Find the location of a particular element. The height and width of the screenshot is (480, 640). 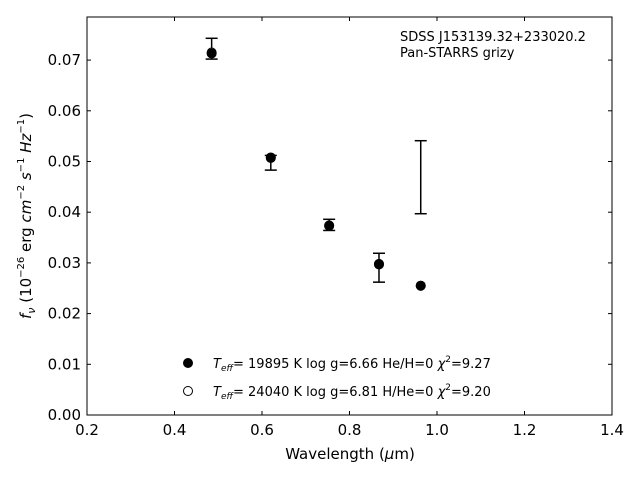

x-tick-label: 1.2 is located at coordinates (525, 430).